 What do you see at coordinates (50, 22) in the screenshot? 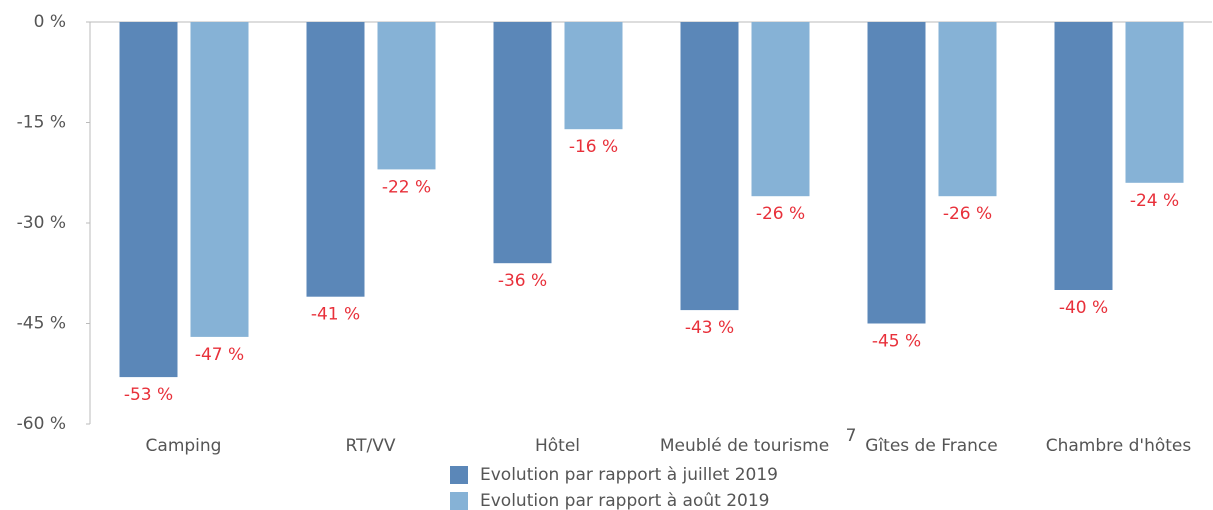
I see `y-tick-label: 0 %` at bounding box center [50, 22].